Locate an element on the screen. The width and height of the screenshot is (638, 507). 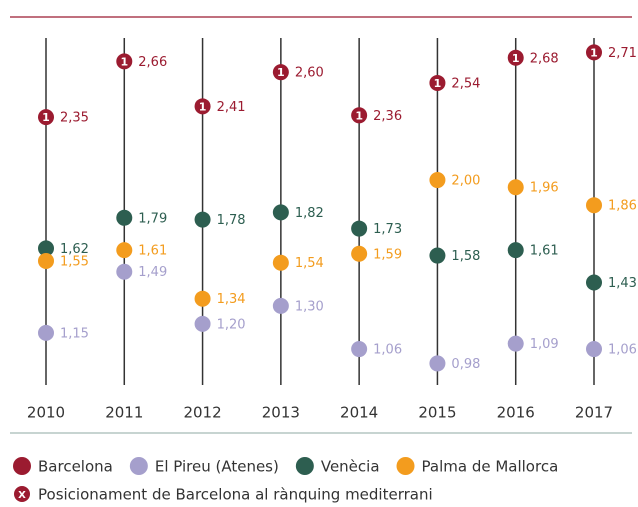
value-label: 1,78 is located at coordinates (231, 220).